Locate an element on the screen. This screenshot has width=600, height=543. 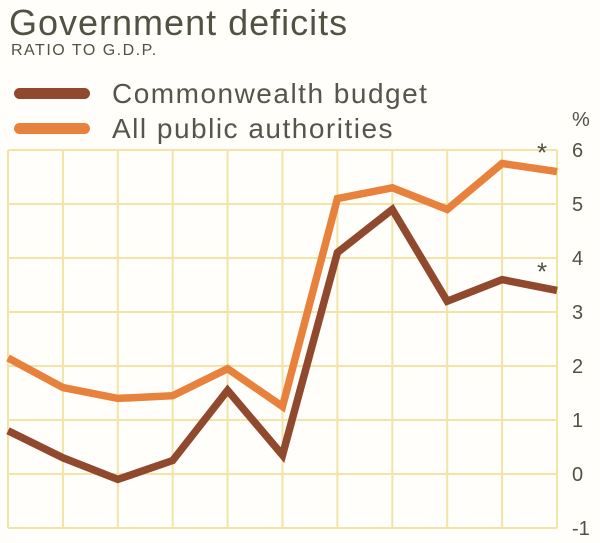
legend-item-all-public-authorities: All public authorities is located at coordinates (221, 128).